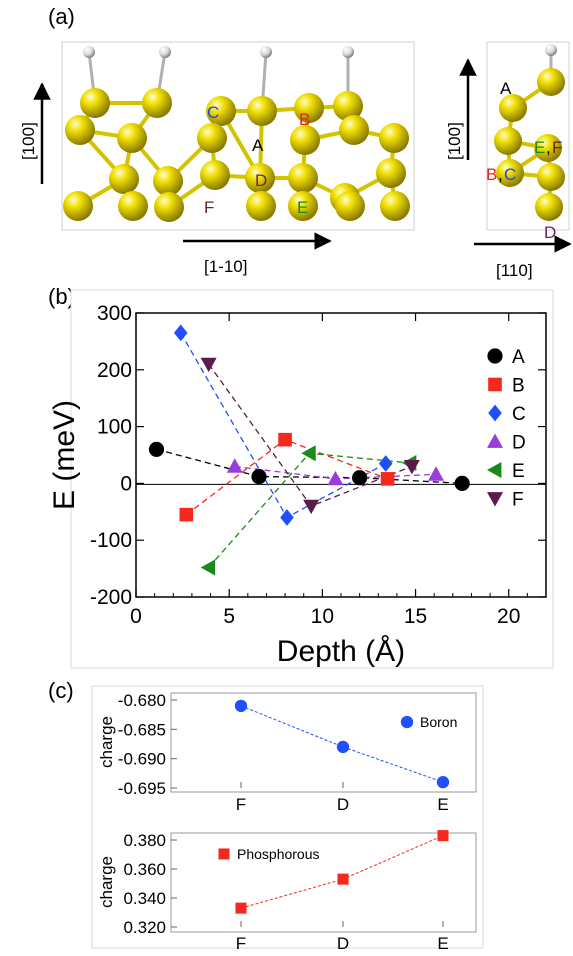 The image size is (573, 956). Describe the element at coordinates (61, 296) in the screenshot. I see `panel-label-b: (b)` at that location.